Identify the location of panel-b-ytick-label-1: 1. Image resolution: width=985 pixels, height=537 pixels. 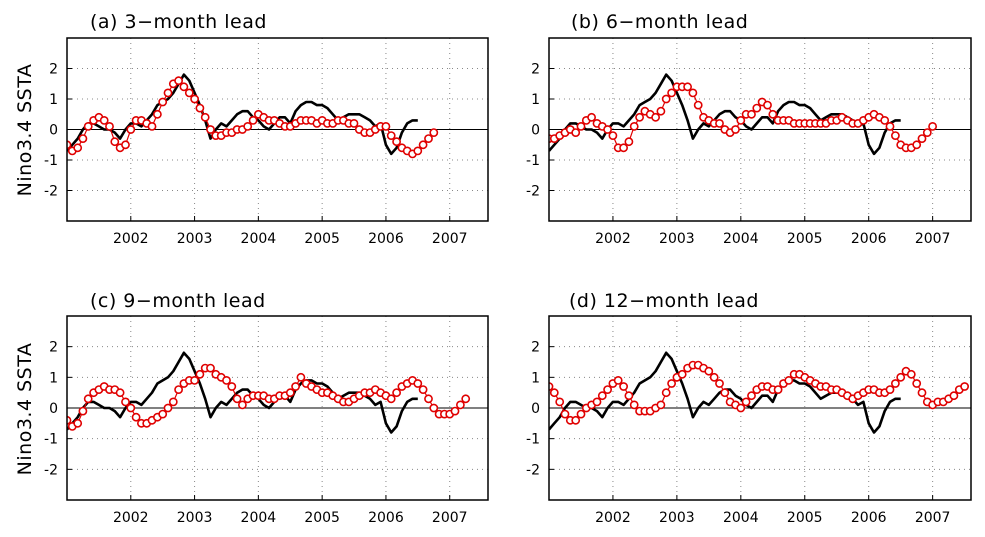
(535, 100).